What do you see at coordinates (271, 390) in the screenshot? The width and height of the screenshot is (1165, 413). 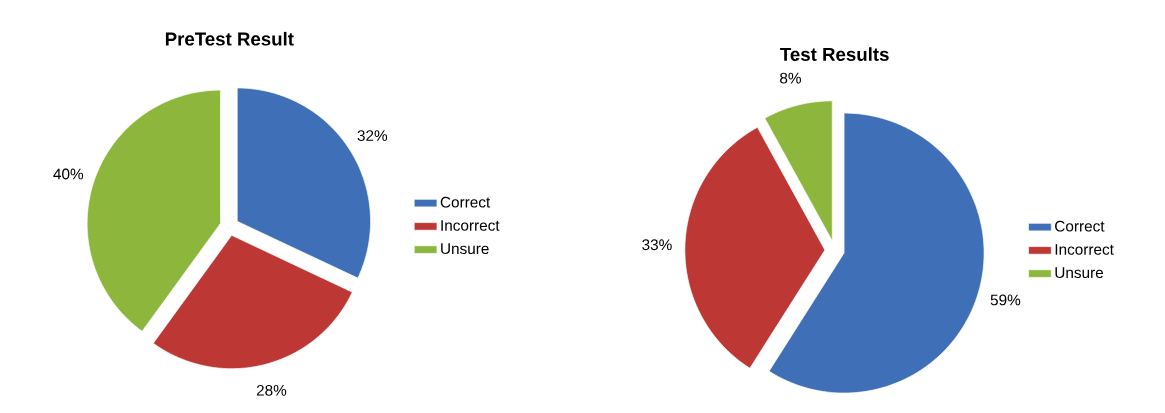 I see `data-label: 28%` at bounding box center [271, 390].